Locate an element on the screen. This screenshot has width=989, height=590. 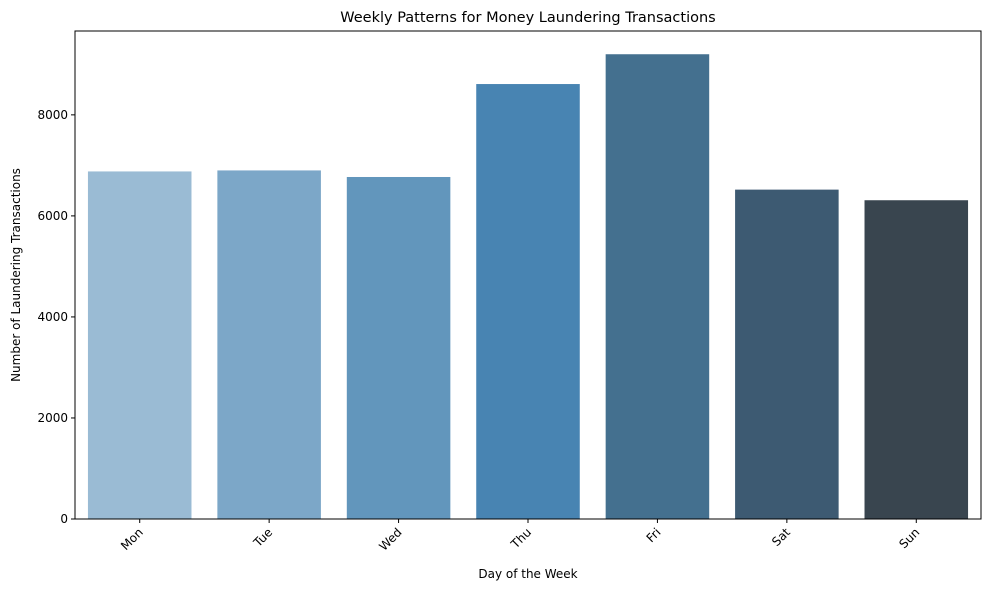
x-tick-label-mon: Mon is located at coordinates (132, 539).